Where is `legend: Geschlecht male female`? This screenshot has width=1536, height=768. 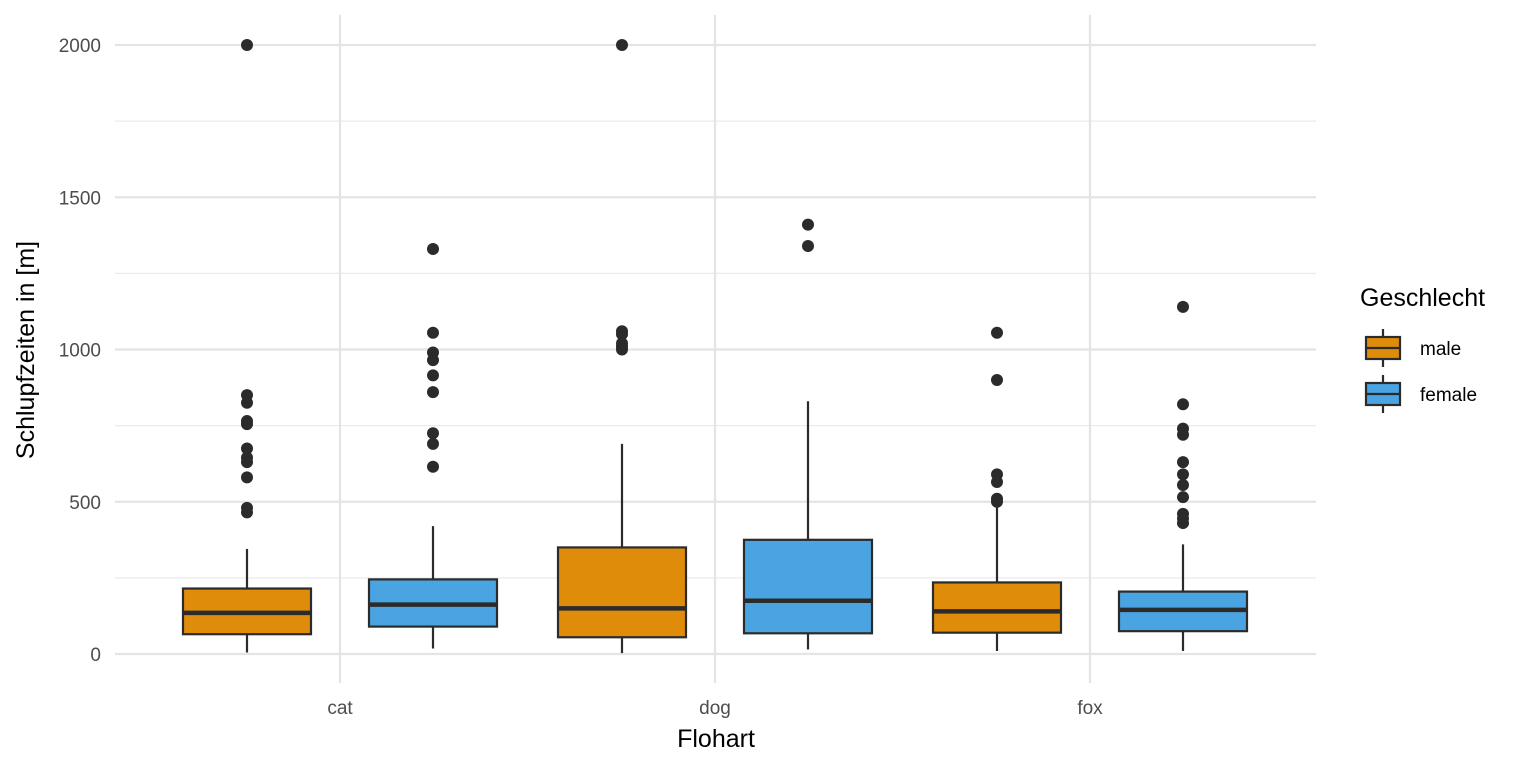 legend: Geschlecht male female is located at coordinates (1422, 348).